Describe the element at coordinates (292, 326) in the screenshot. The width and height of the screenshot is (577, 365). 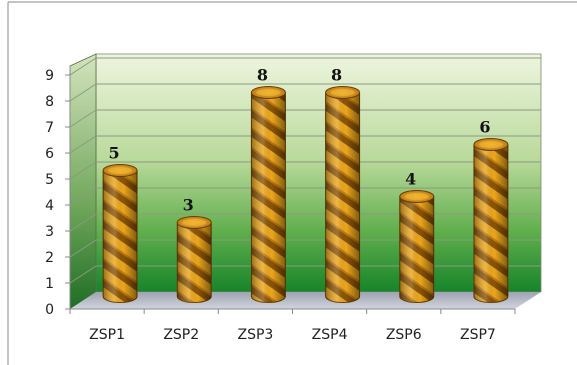
I see `x-axis-ticks: ZSP1 ZSP2 ZSP3 ZSP4 ZSP6 ZSP7` at that location.